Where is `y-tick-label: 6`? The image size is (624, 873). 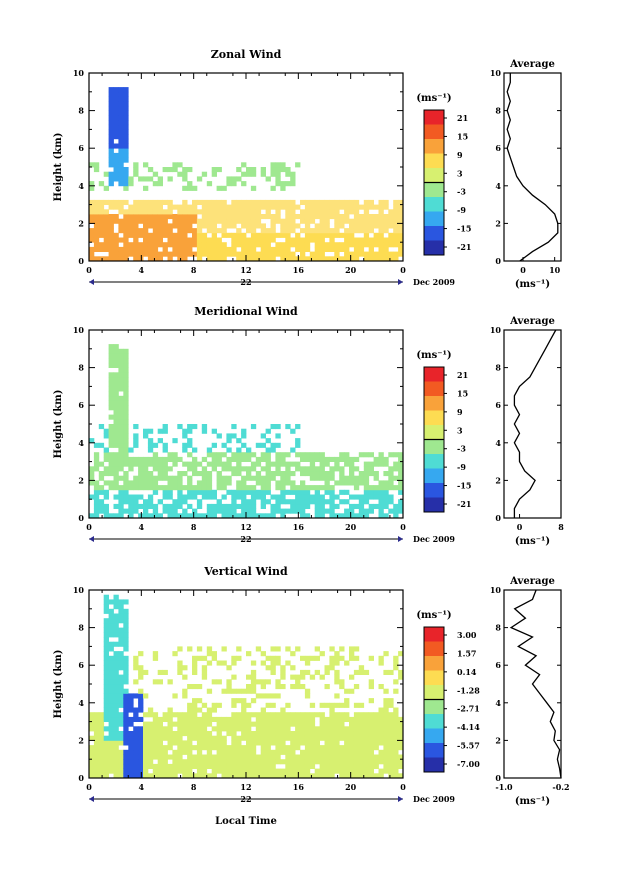
y-tick-label: 6 is located at coordinates (81, 148).